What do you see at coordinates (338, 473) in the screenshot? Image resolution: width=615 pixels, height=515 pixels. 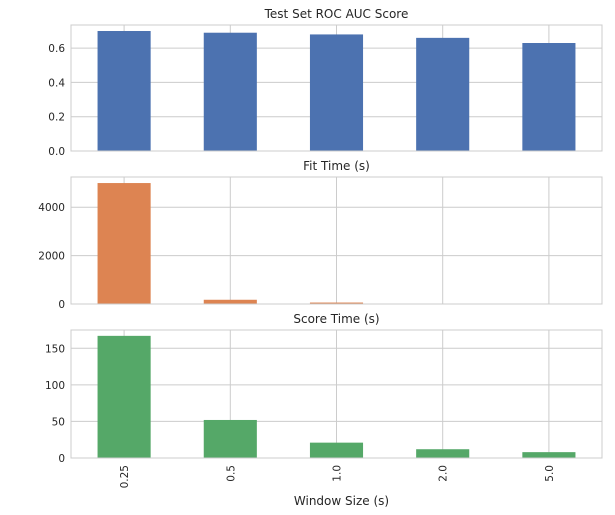 I see `x-tick-label: 1.0` at bounding box center [338, 473].